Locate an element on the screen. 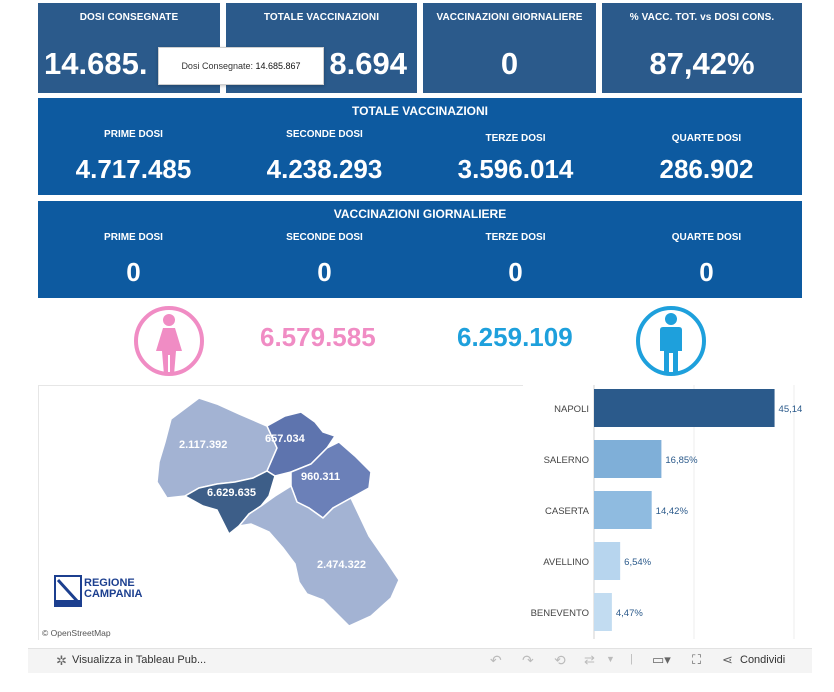 The height and width of the screenshot is (692, 834). kpi-vaccinazioni-giornaliere: VACCINAZIONI GIORNALIERE 0 is located at coordinates (509, 48).